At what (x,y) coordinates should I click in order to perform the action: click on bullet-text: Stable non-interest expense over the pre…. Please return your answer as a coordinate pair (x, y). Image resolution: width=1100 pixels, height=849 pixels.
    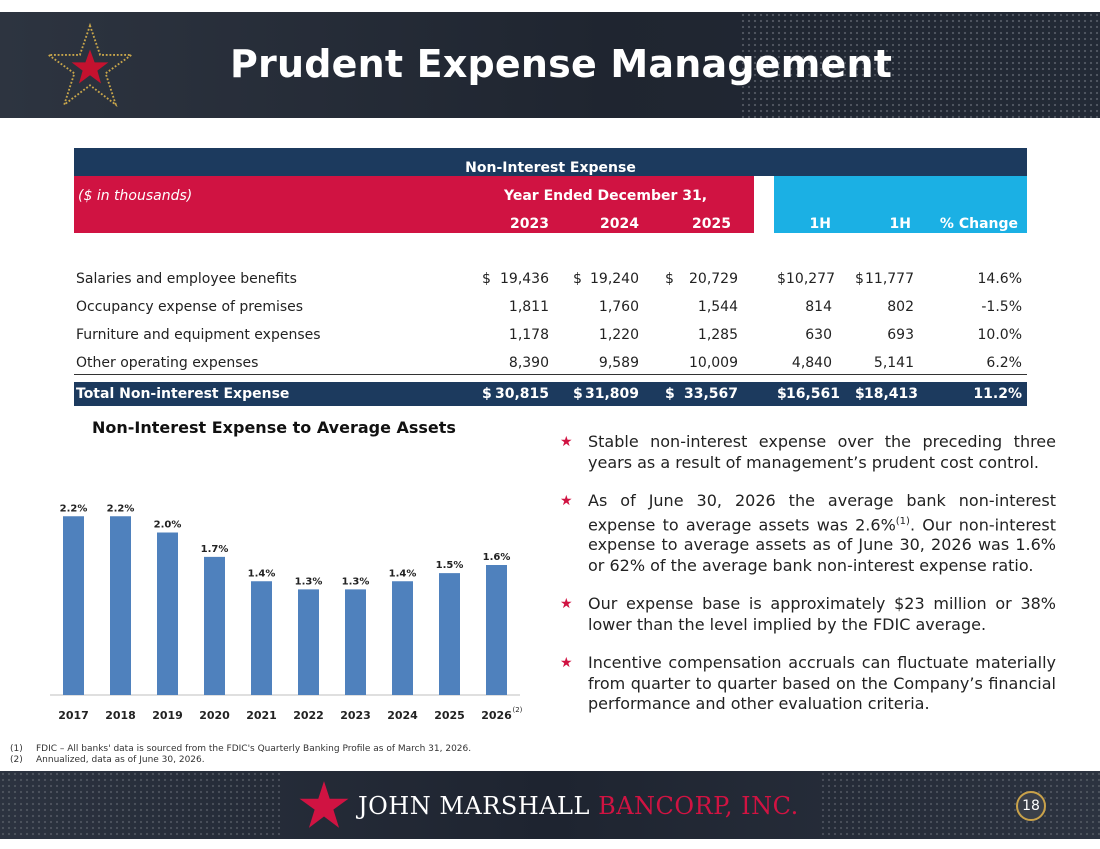
    Looking at the image, I should click on (822, 452).